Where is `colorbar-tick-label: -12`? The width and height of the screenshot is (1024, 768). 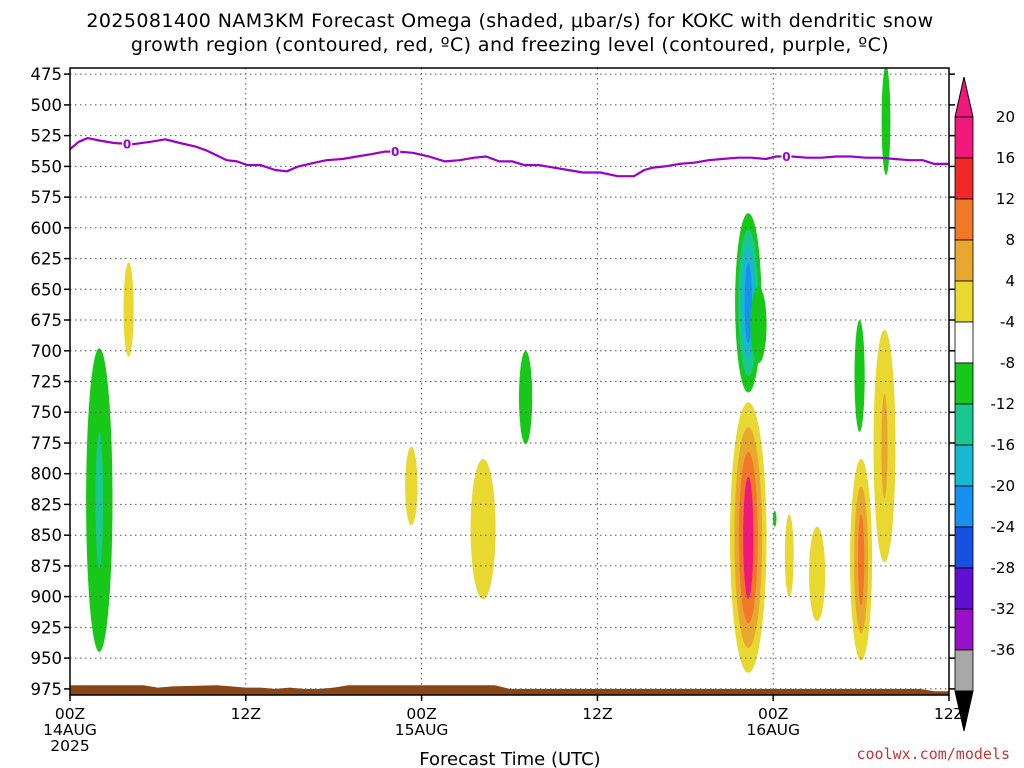
colorbar-tick-label: -12 is located at coordinates (1003, 404).